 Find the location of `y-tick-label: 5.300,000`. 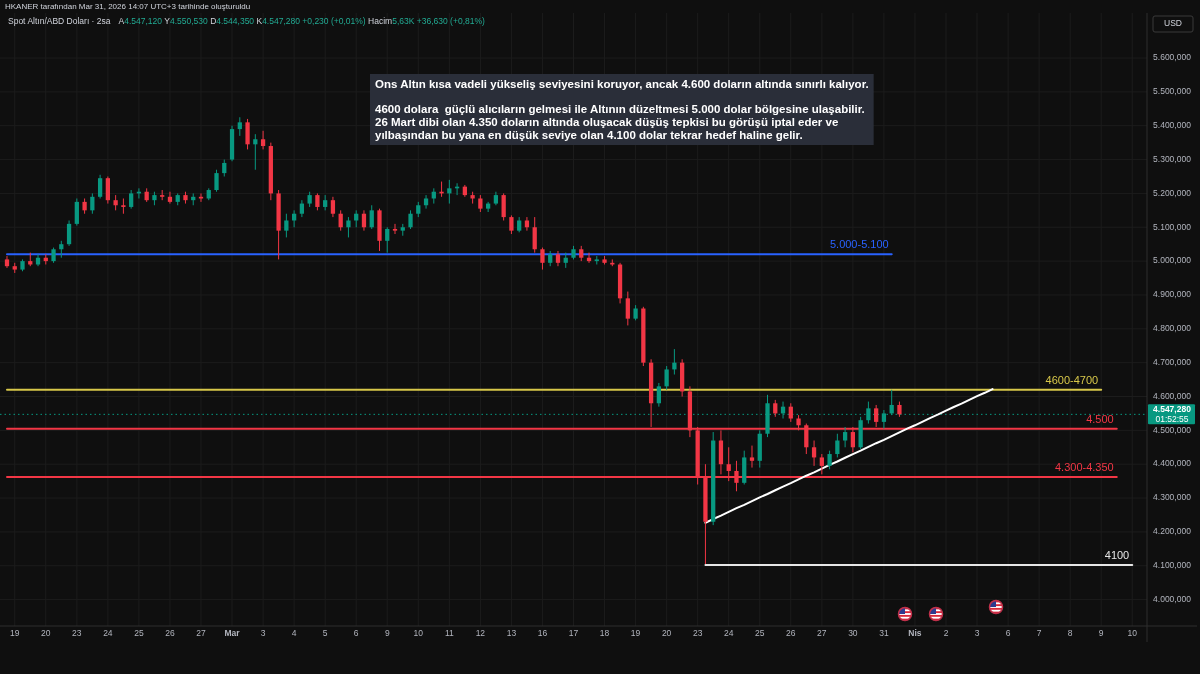

y-tick-label: 5.300,000 is located at coordinates (1172, 158).